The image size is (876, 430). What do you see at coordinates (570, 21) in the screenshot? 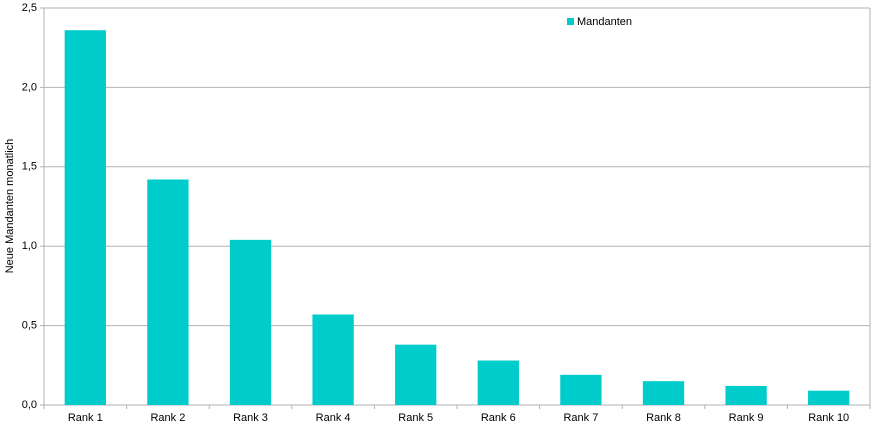
I see `legend-swatch` at bounding box center [570, 21].